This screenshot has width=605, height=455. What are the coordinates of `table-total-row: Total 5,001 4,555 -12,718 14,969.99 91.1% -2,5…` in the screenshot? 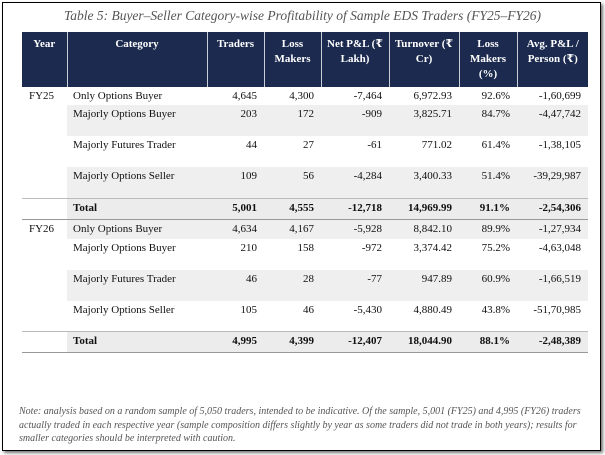 It's located at (305, 208).